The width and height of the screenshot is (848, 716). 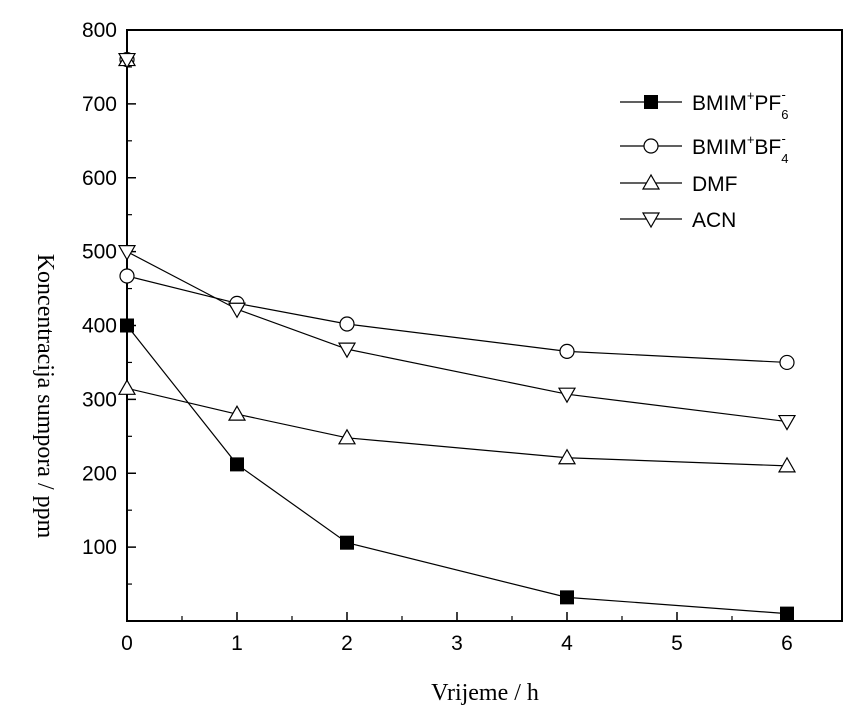 What do you see at coordinates (787, 643) in the screenshot?
I see `x-tick-label: 6` at bounding box center [787, 643].